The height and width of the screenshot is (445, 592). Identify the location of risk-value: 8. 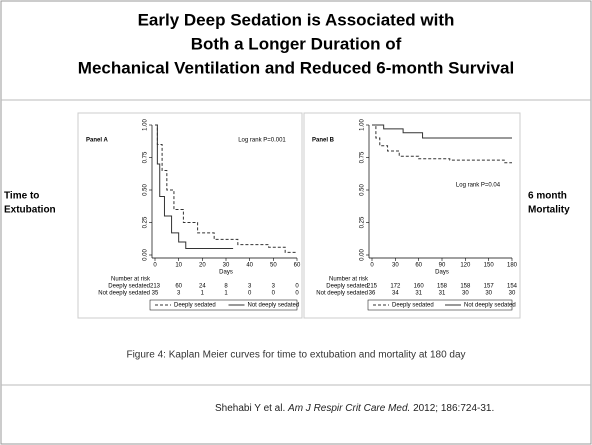
(226, 287).